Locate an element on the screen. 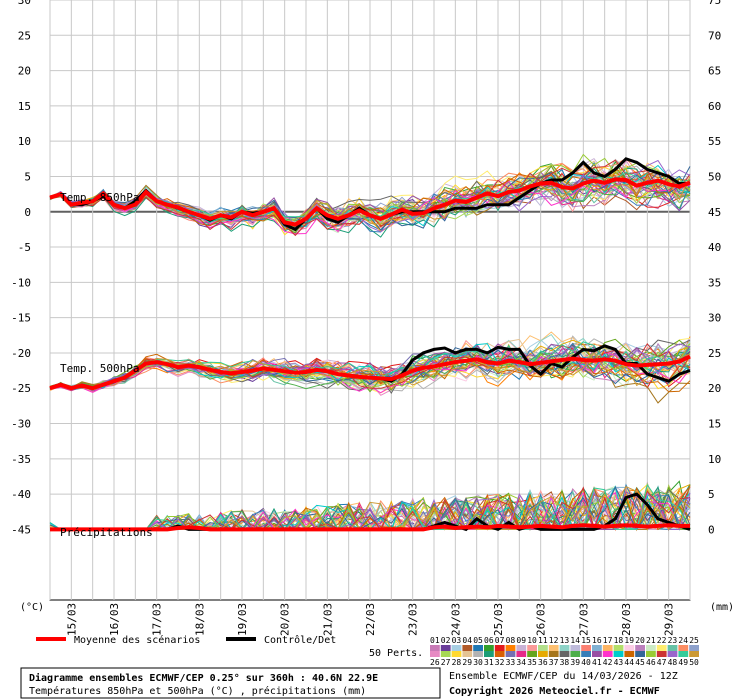 The height and width of the screenshot is (700, 740). left-tick-label: 15 is located at coordinates (24, 106).